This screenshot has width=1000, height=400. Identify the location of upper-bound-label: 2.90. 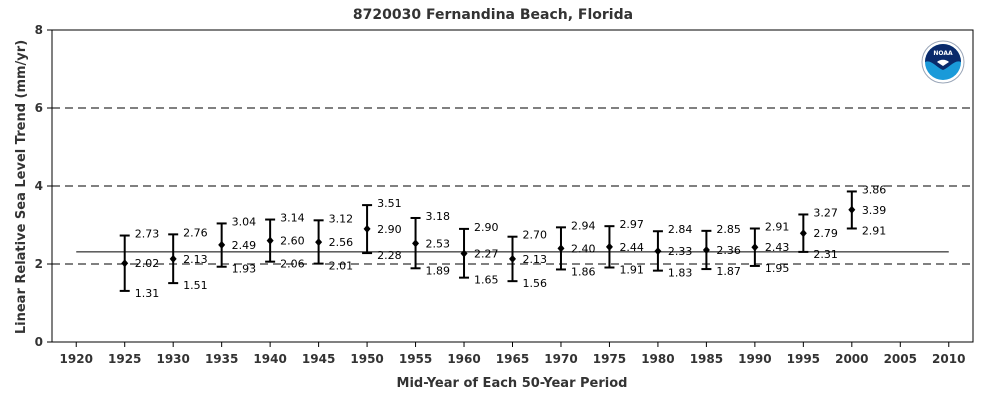
(486, 227).